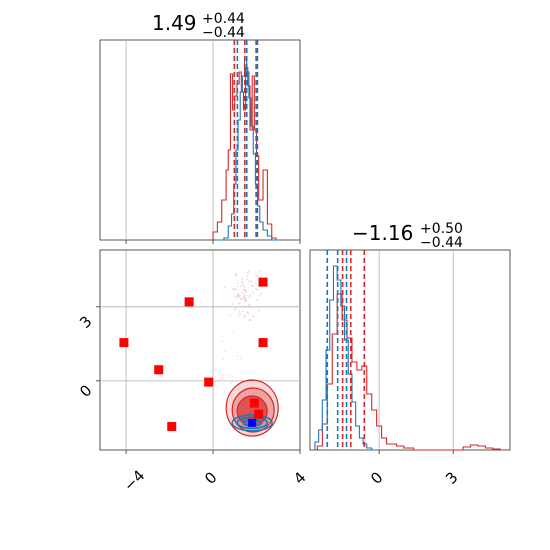 This screenshot has height=550, width=550. Describe the element at coordinates (174, 23) in the screenshot. I see `param-title-1-value: 1.49` at that location.